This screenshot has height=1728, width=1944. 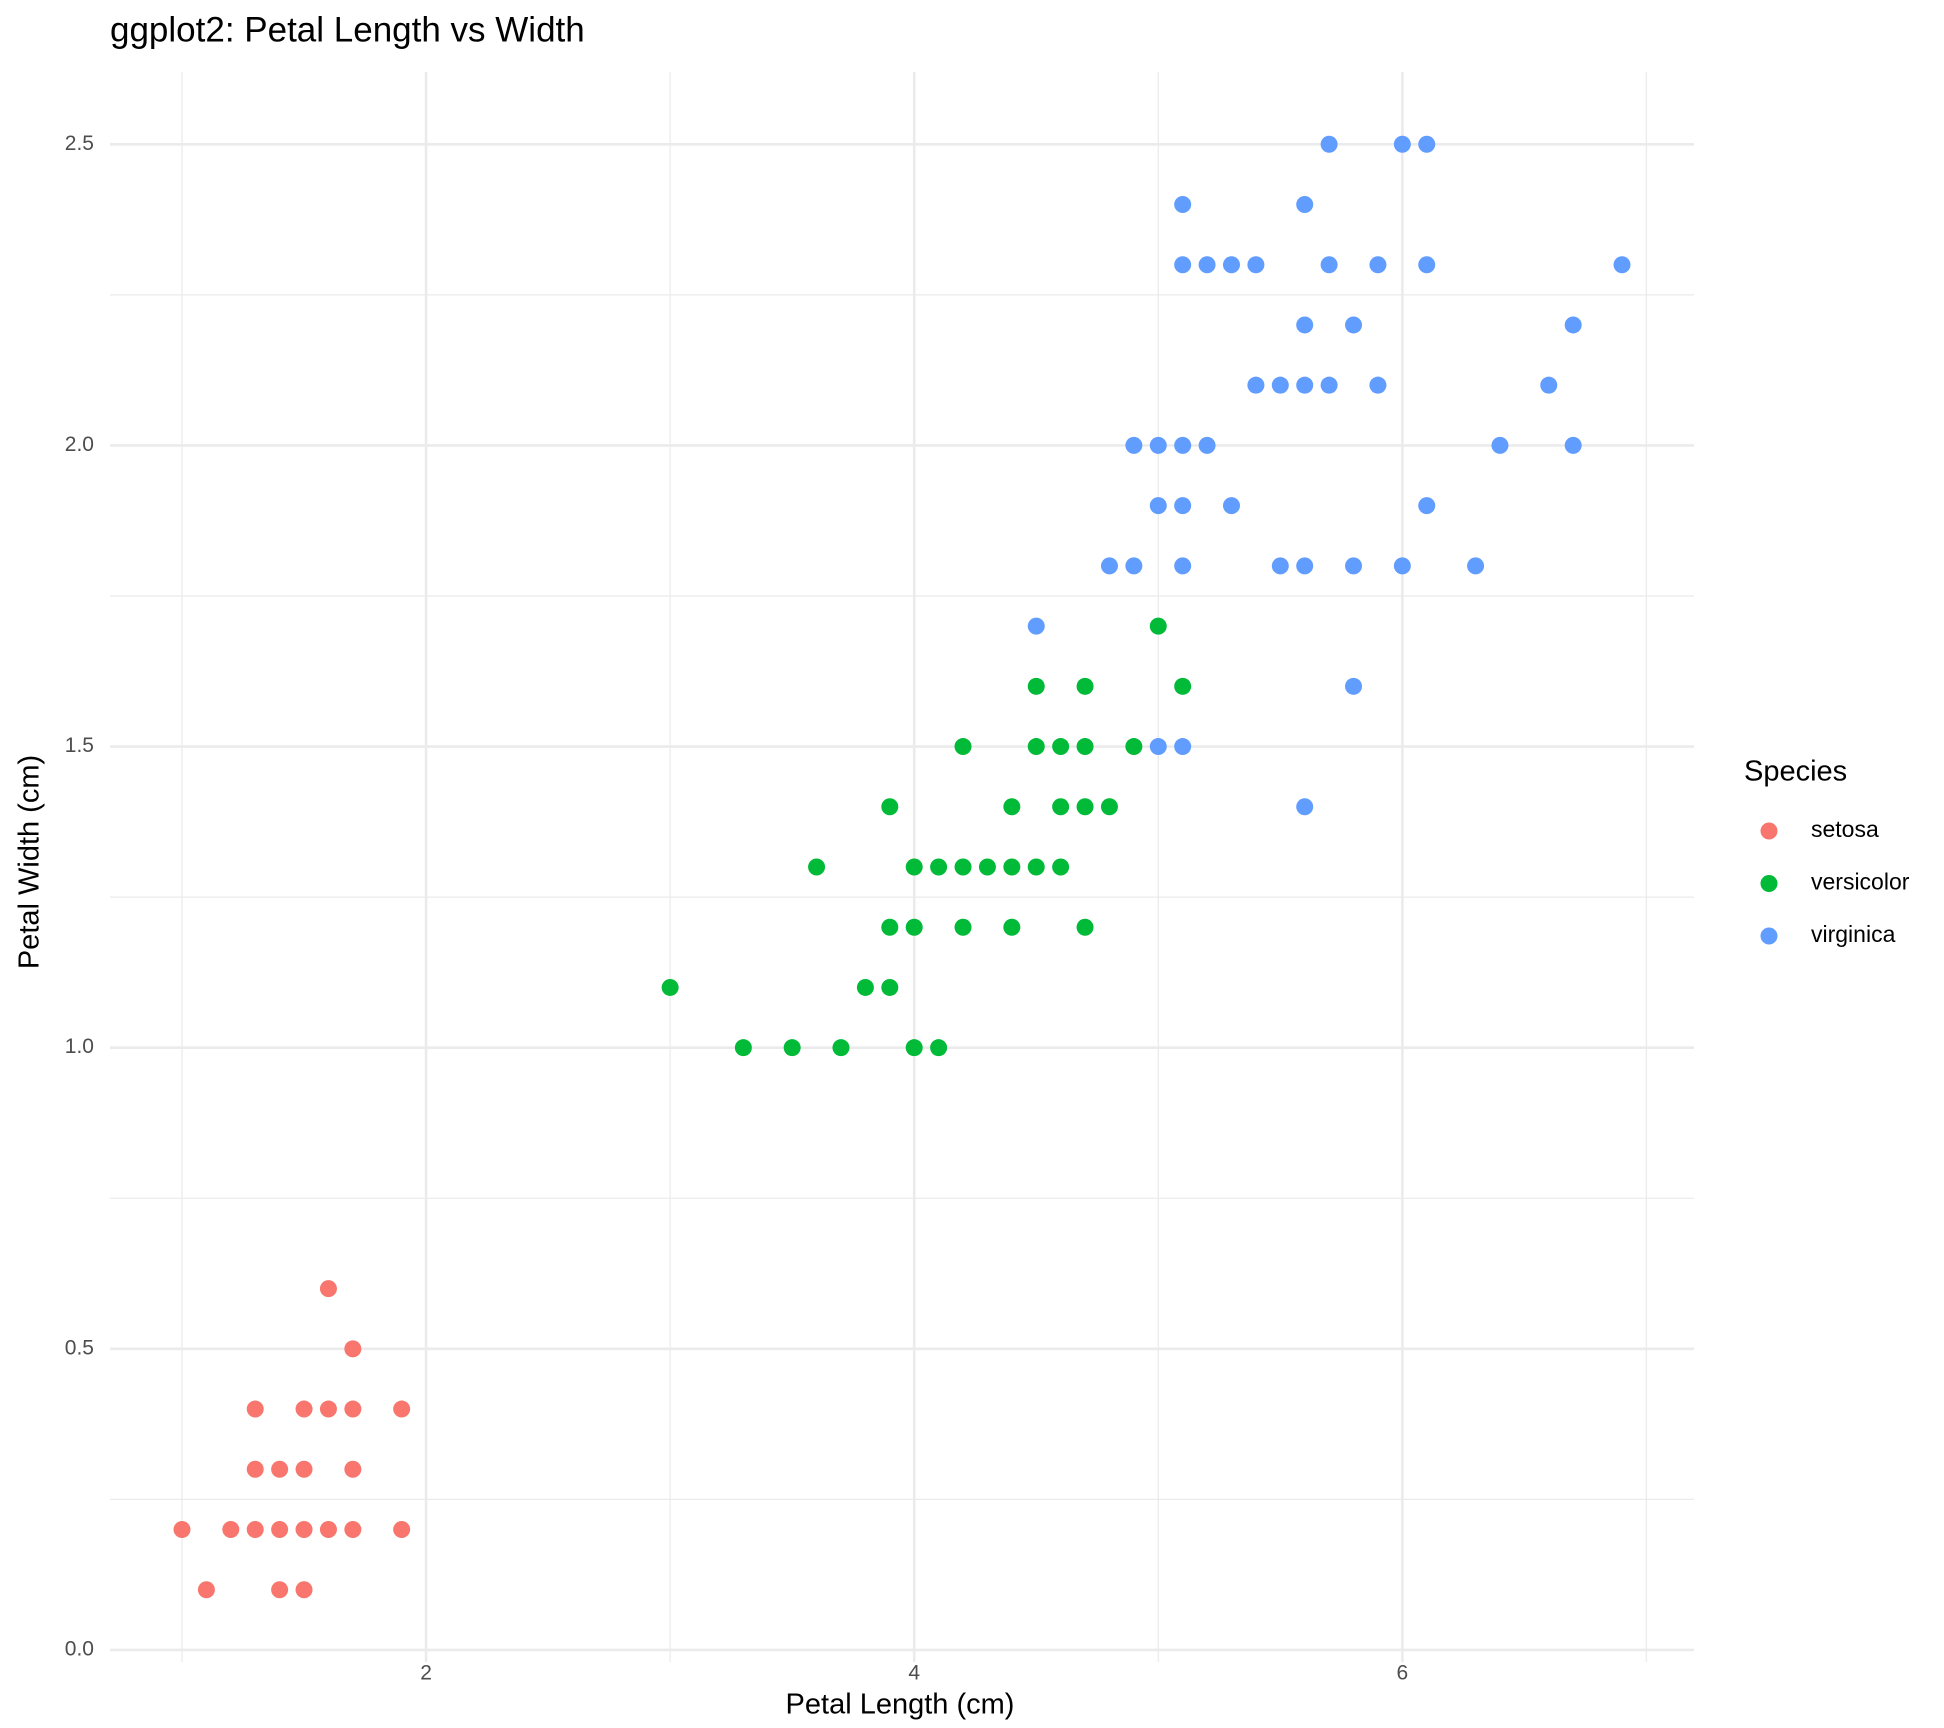 I want to click on legend-title: Species, so click(x=1795, y=772).